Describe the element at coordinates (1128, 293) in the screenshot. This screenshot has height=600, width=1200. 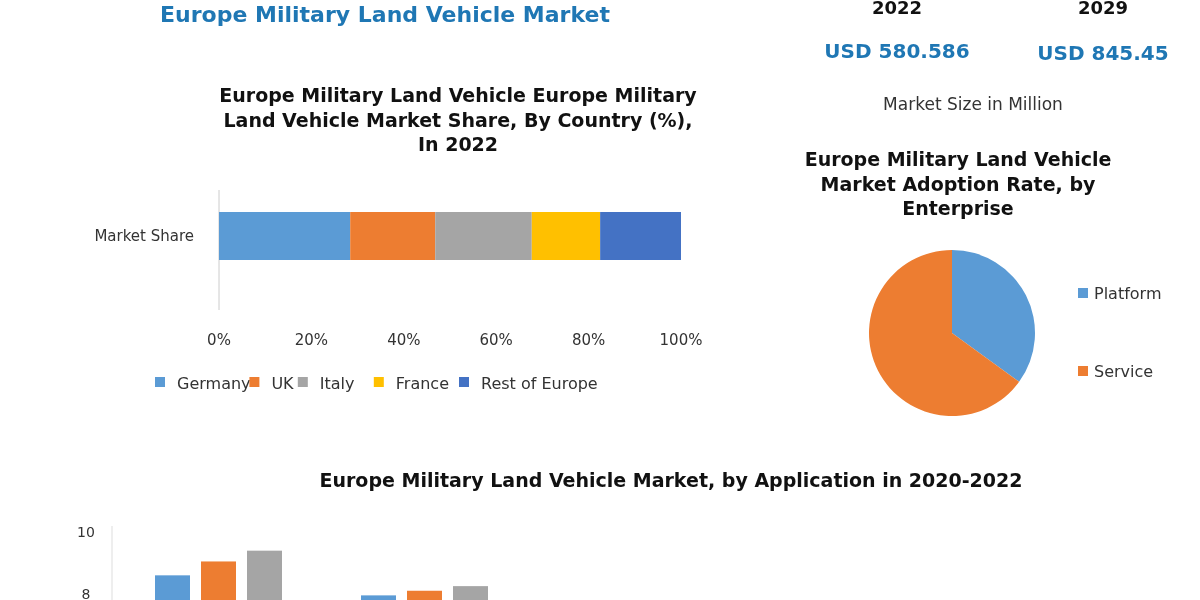
I see `legend-label: Platform` at that location.